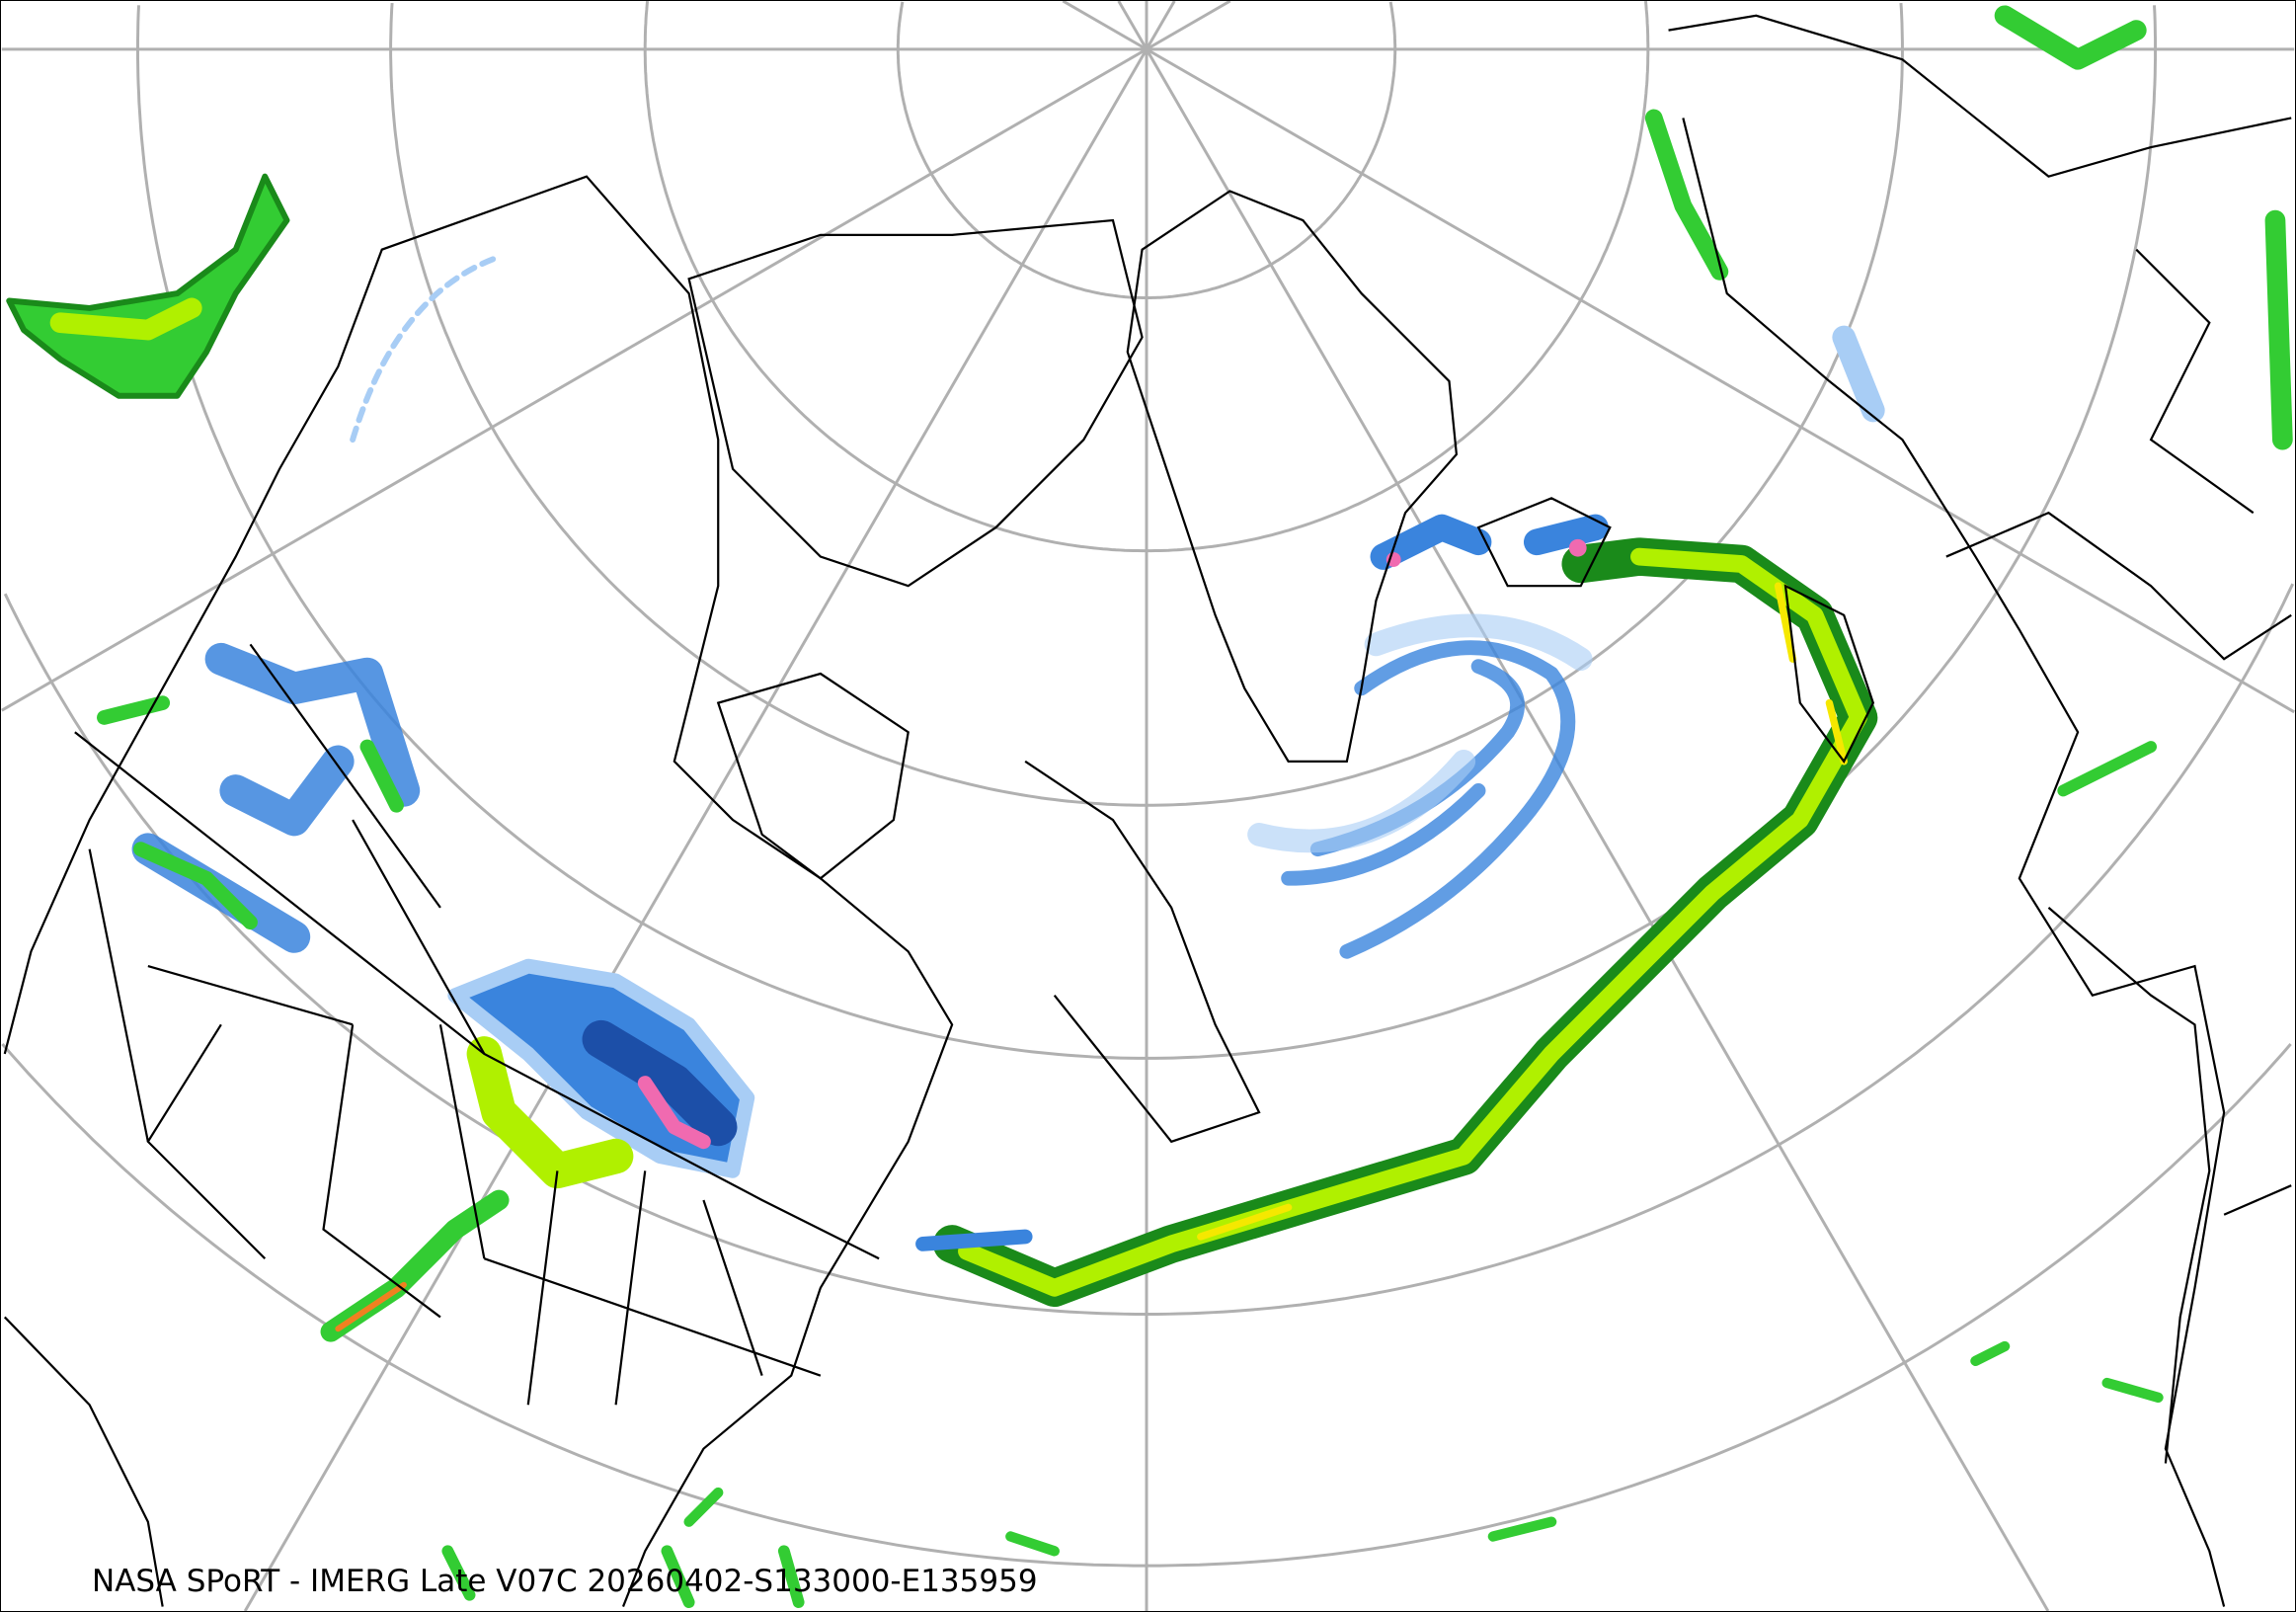 The width and height of the screenshot is (2296, 1612). What do you see at coordinates (126, 319) in the screenshot?
I see `precip-pacific-core` at bounding box center [126, 319].